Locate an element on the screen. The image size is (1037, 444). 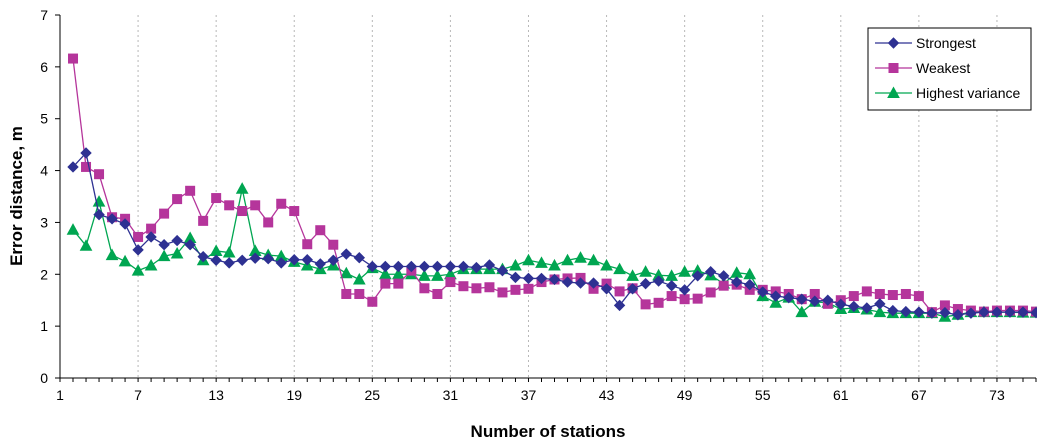
y-tick-label: 3 is located at coordinates (44, 222).